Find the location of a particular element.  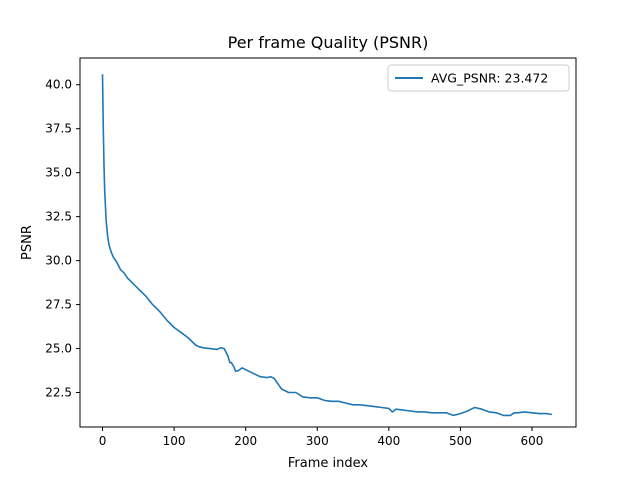

x-tick-label: 600 is located at coordinates (532, 441).